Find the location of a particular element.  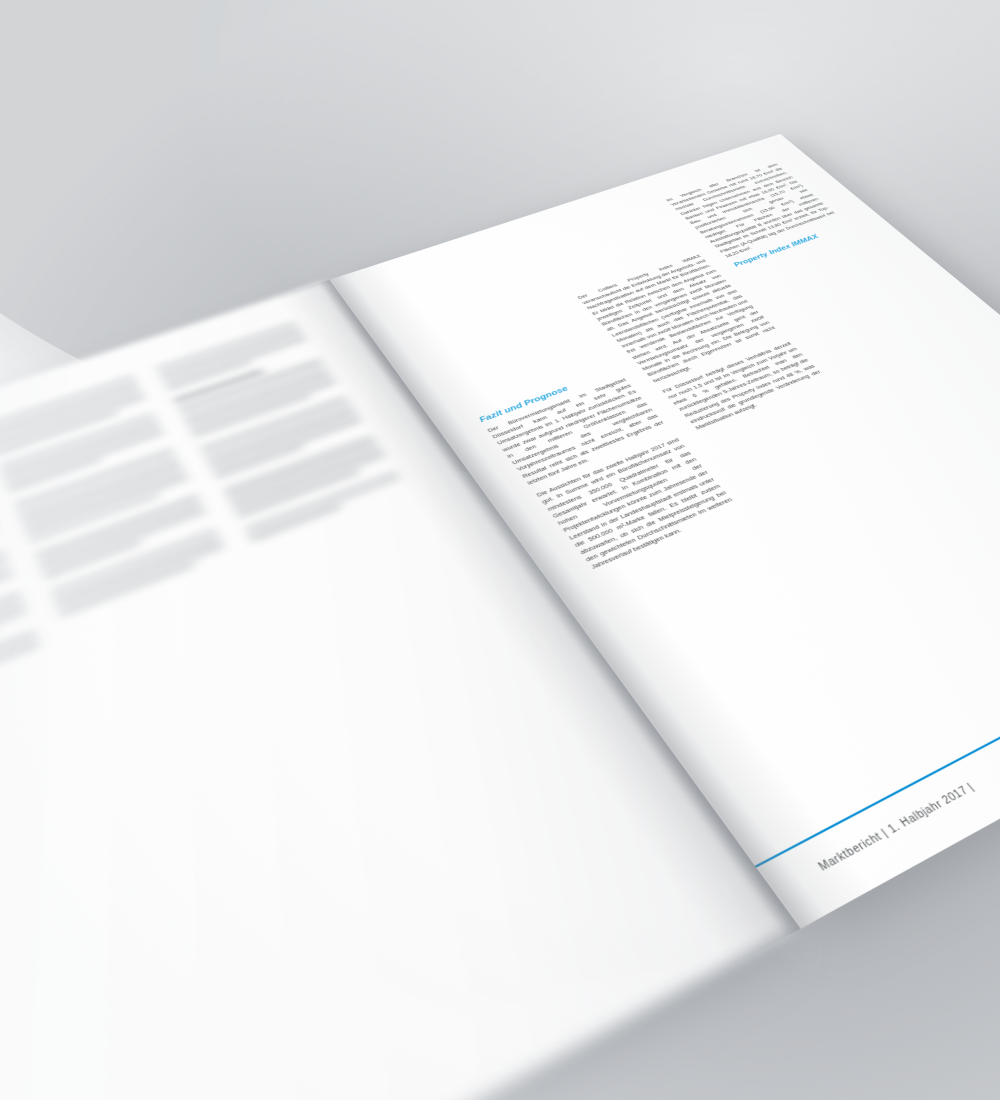

footer-text: Marktbericht | 1. Halbjahr 2017 | is located at coordinates (897, 827).